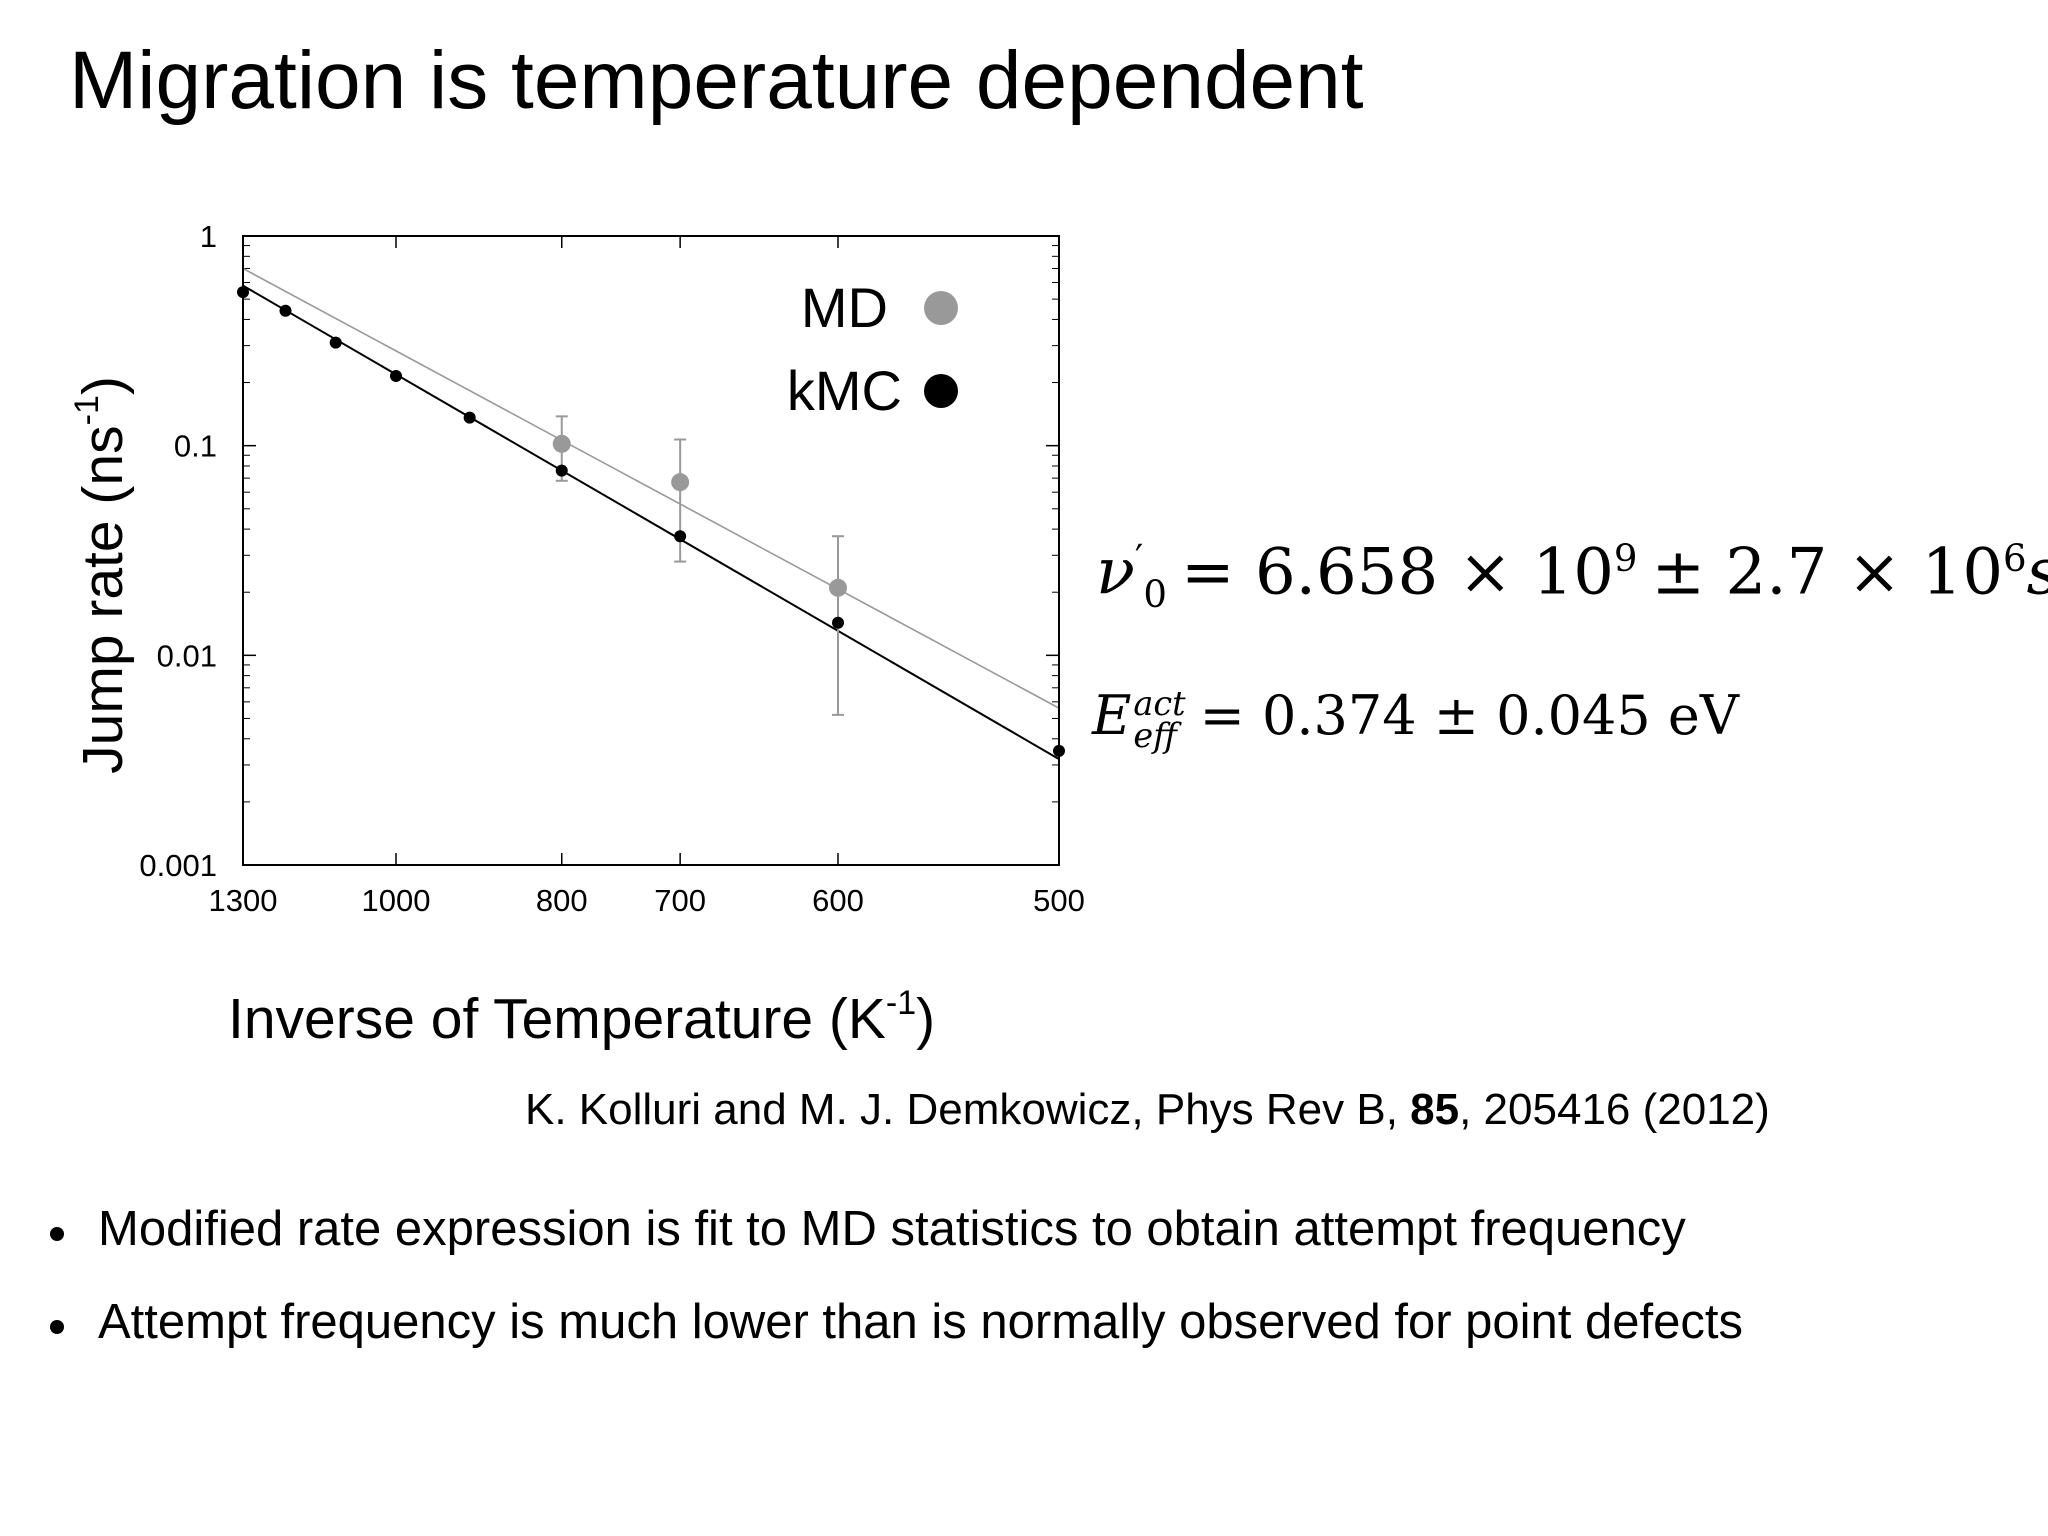 Image resolution: width=2048 pixels, height=1536 pixels. I want to click on attempt-frequency-equation: ν′0= 6.658 × 109± 2.7 × 106s−1, so click(1572, 576).